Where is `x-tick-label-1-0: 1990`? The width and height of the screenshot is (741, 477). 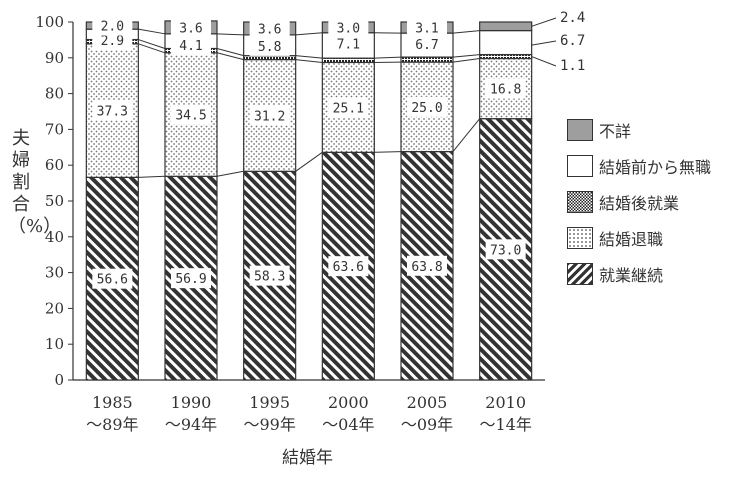 x-tick-label-1-0: 1990 is located at coordinates (191, 402).